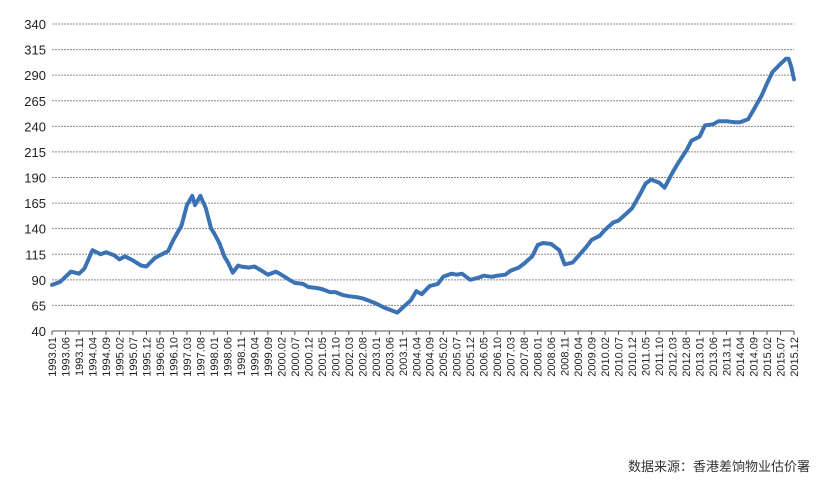 The height and width of the screenshot is (487, 821). What do you see at coordinates (39, 280) in the screenshot?
I see `y-tick-label: 90` at bounding box center [39, 280].